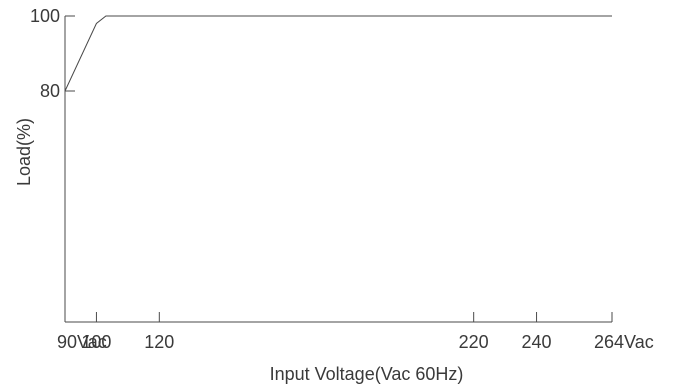 The height and width of the screenshot is (387, 683). I want to click on x-tick-label: 220, so click(474, 342).